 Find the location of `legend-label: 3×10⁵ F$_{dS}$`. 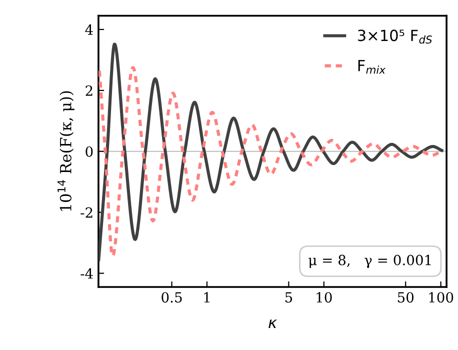

legend-label: 3×10⁵ F$_{dS}$ is located at coordinates (395, 37).